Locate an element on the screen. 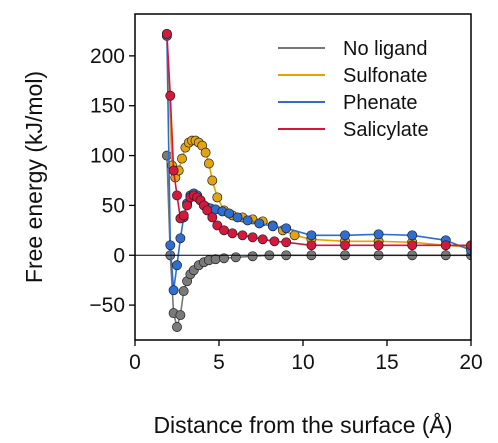 The height and width of the screenshot is (443, 498). y-tick-label: 200 is located at coordinates (107, 56).